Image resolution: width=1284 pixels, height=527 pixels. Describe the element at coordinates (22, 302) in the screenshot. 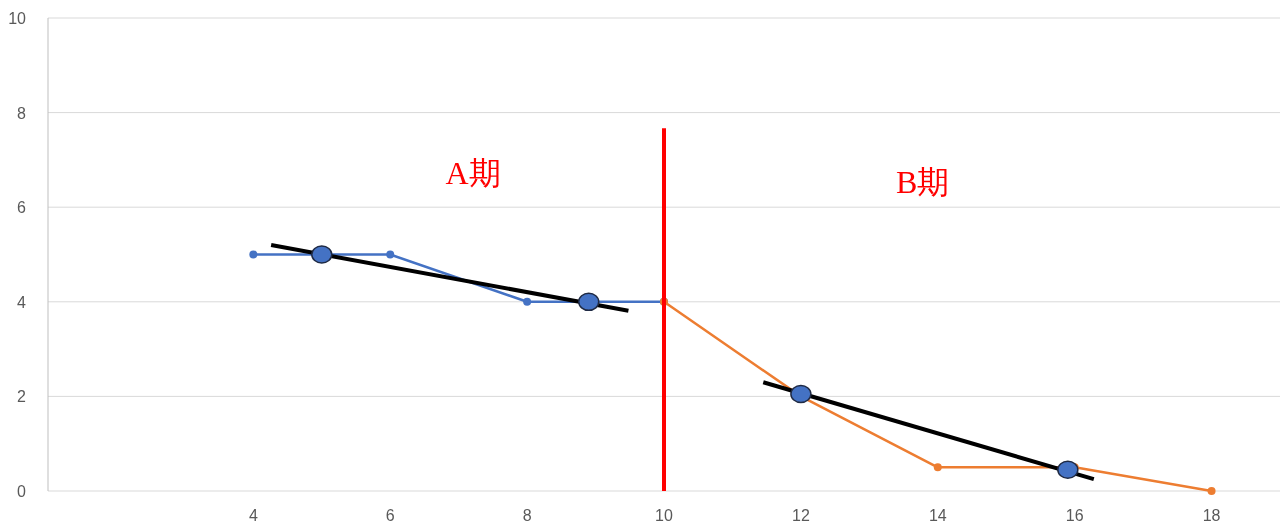

I see `y-tick-label: 4` at that location.